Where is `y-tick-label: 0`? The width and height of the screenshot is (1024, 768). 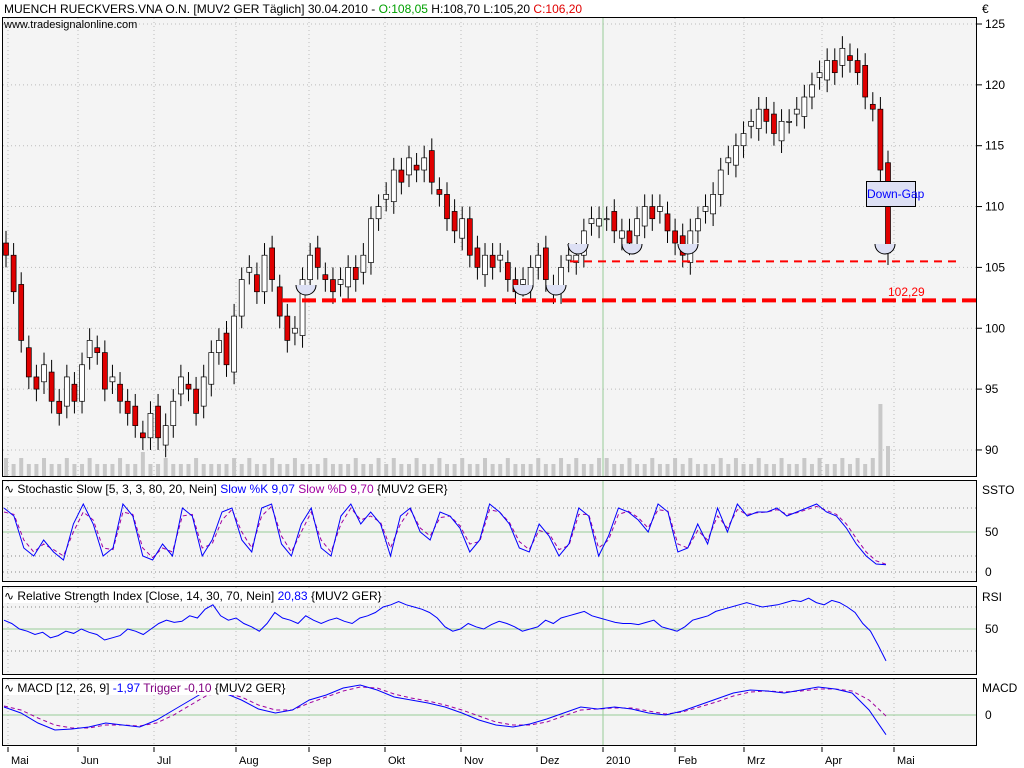 y-tick-label: 0 is located at coordinates (988, 715).